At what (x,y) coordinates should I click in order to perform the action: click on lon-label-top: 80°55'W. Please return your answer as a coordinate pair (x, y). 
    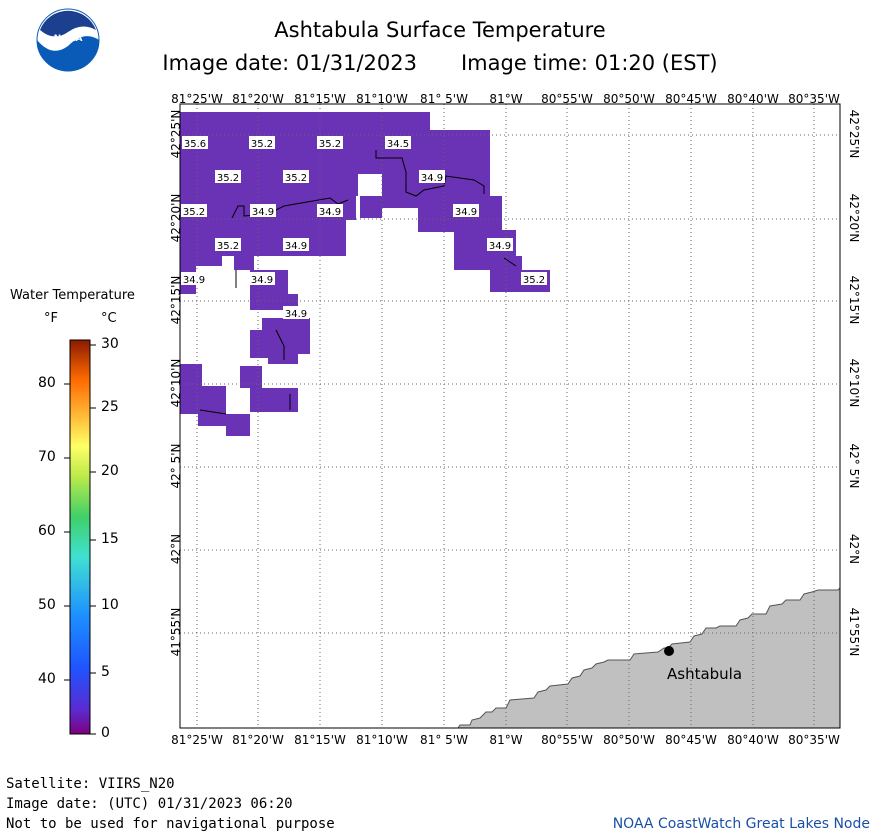
    Looking at the image, I should click on (567, 99).